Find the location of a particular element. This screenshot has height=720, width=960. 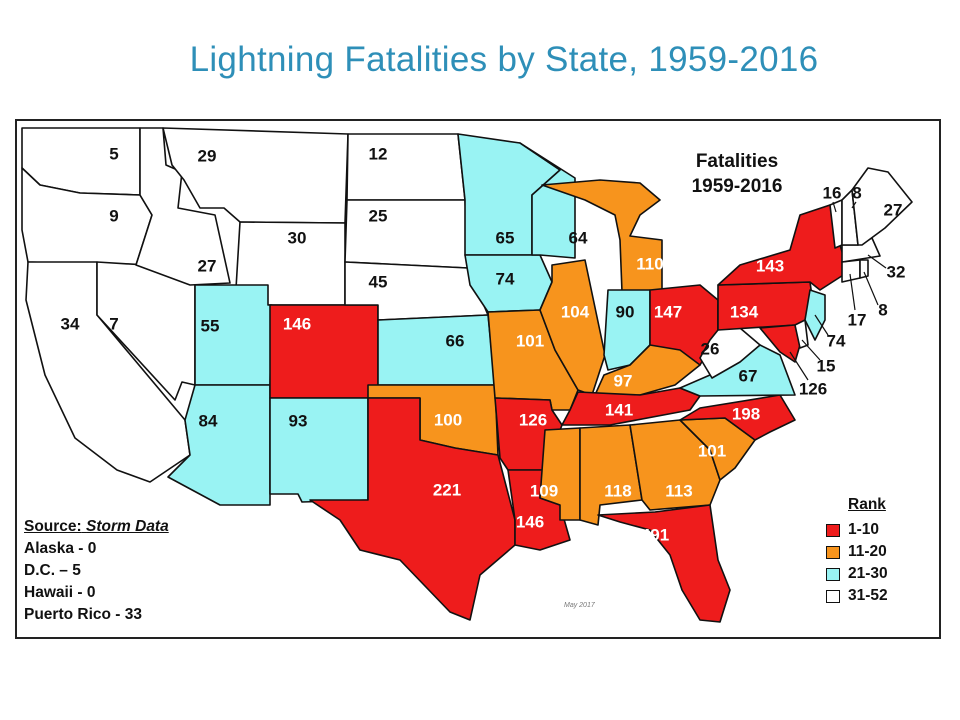

heading-line-2: 1959-2016 is located at coordinates (737, 186).